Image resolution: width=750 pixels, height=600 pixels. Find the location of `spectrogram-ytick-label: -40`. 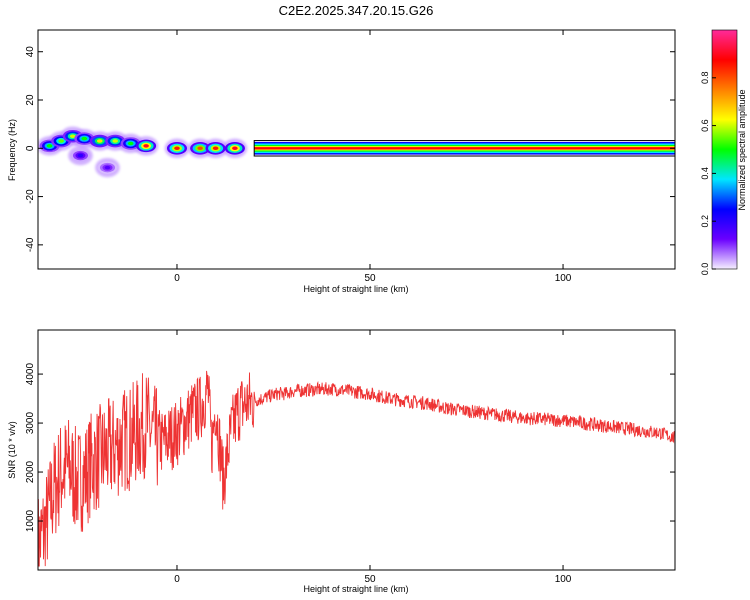

spectrogram-ytick-label: -40 is located at coordinates (30, 244).